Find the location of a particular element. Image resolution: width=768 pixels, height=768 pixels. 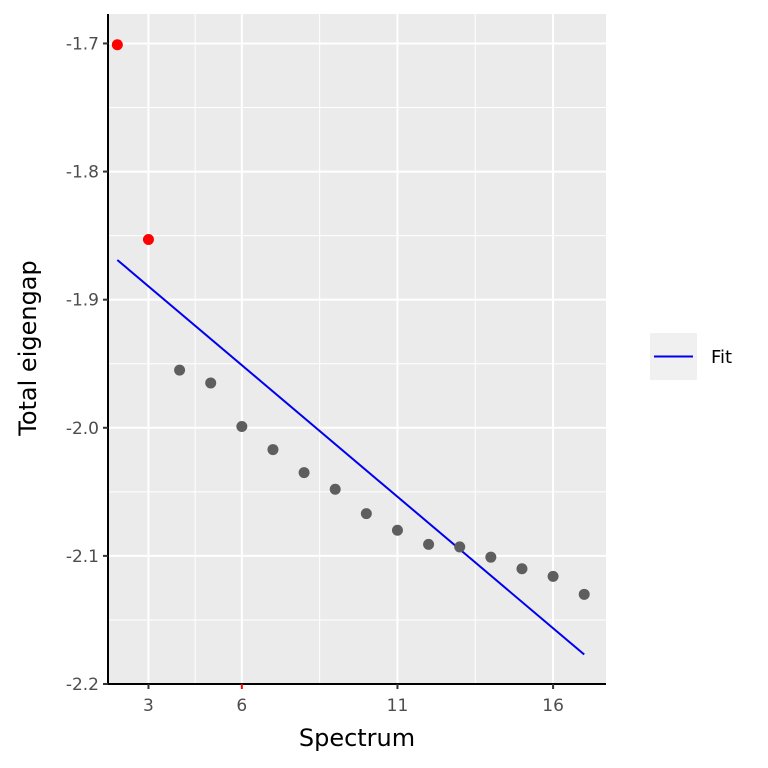

legend-label-fit: Fit is located at coordinates (721, 357).